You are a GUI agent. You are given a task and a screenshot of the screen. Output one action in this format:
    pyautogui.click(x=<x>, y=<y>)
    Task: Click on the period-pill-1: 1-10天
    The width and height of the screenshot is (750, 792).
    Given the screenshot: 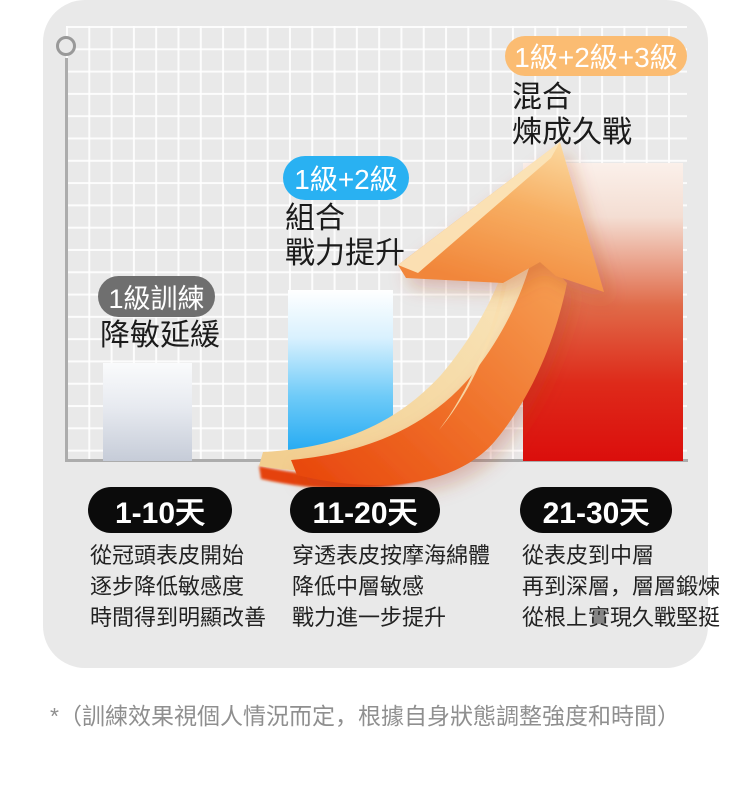 What is the action you would take?
    pyautogui.click(x=160, y=510)
    